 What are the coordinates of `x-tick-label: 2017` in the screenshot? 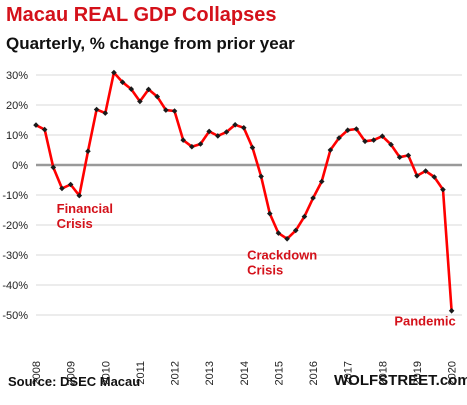 It's located at (349, 373).